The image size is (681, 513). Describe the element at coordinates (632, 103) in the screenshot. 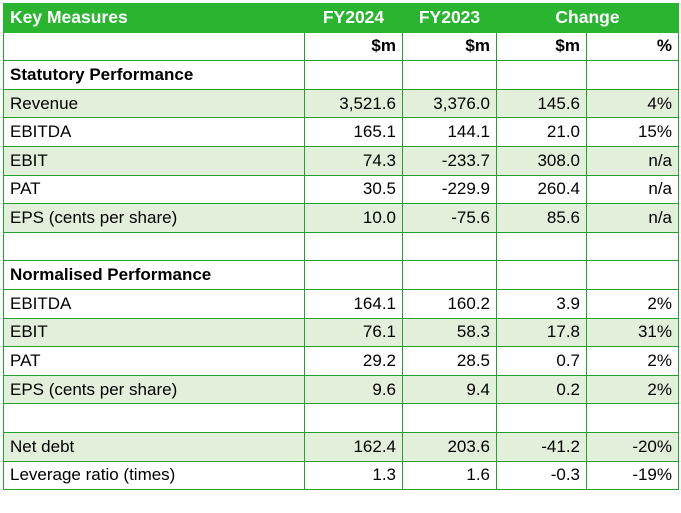

I see `cell-pct: 4%` at that location.